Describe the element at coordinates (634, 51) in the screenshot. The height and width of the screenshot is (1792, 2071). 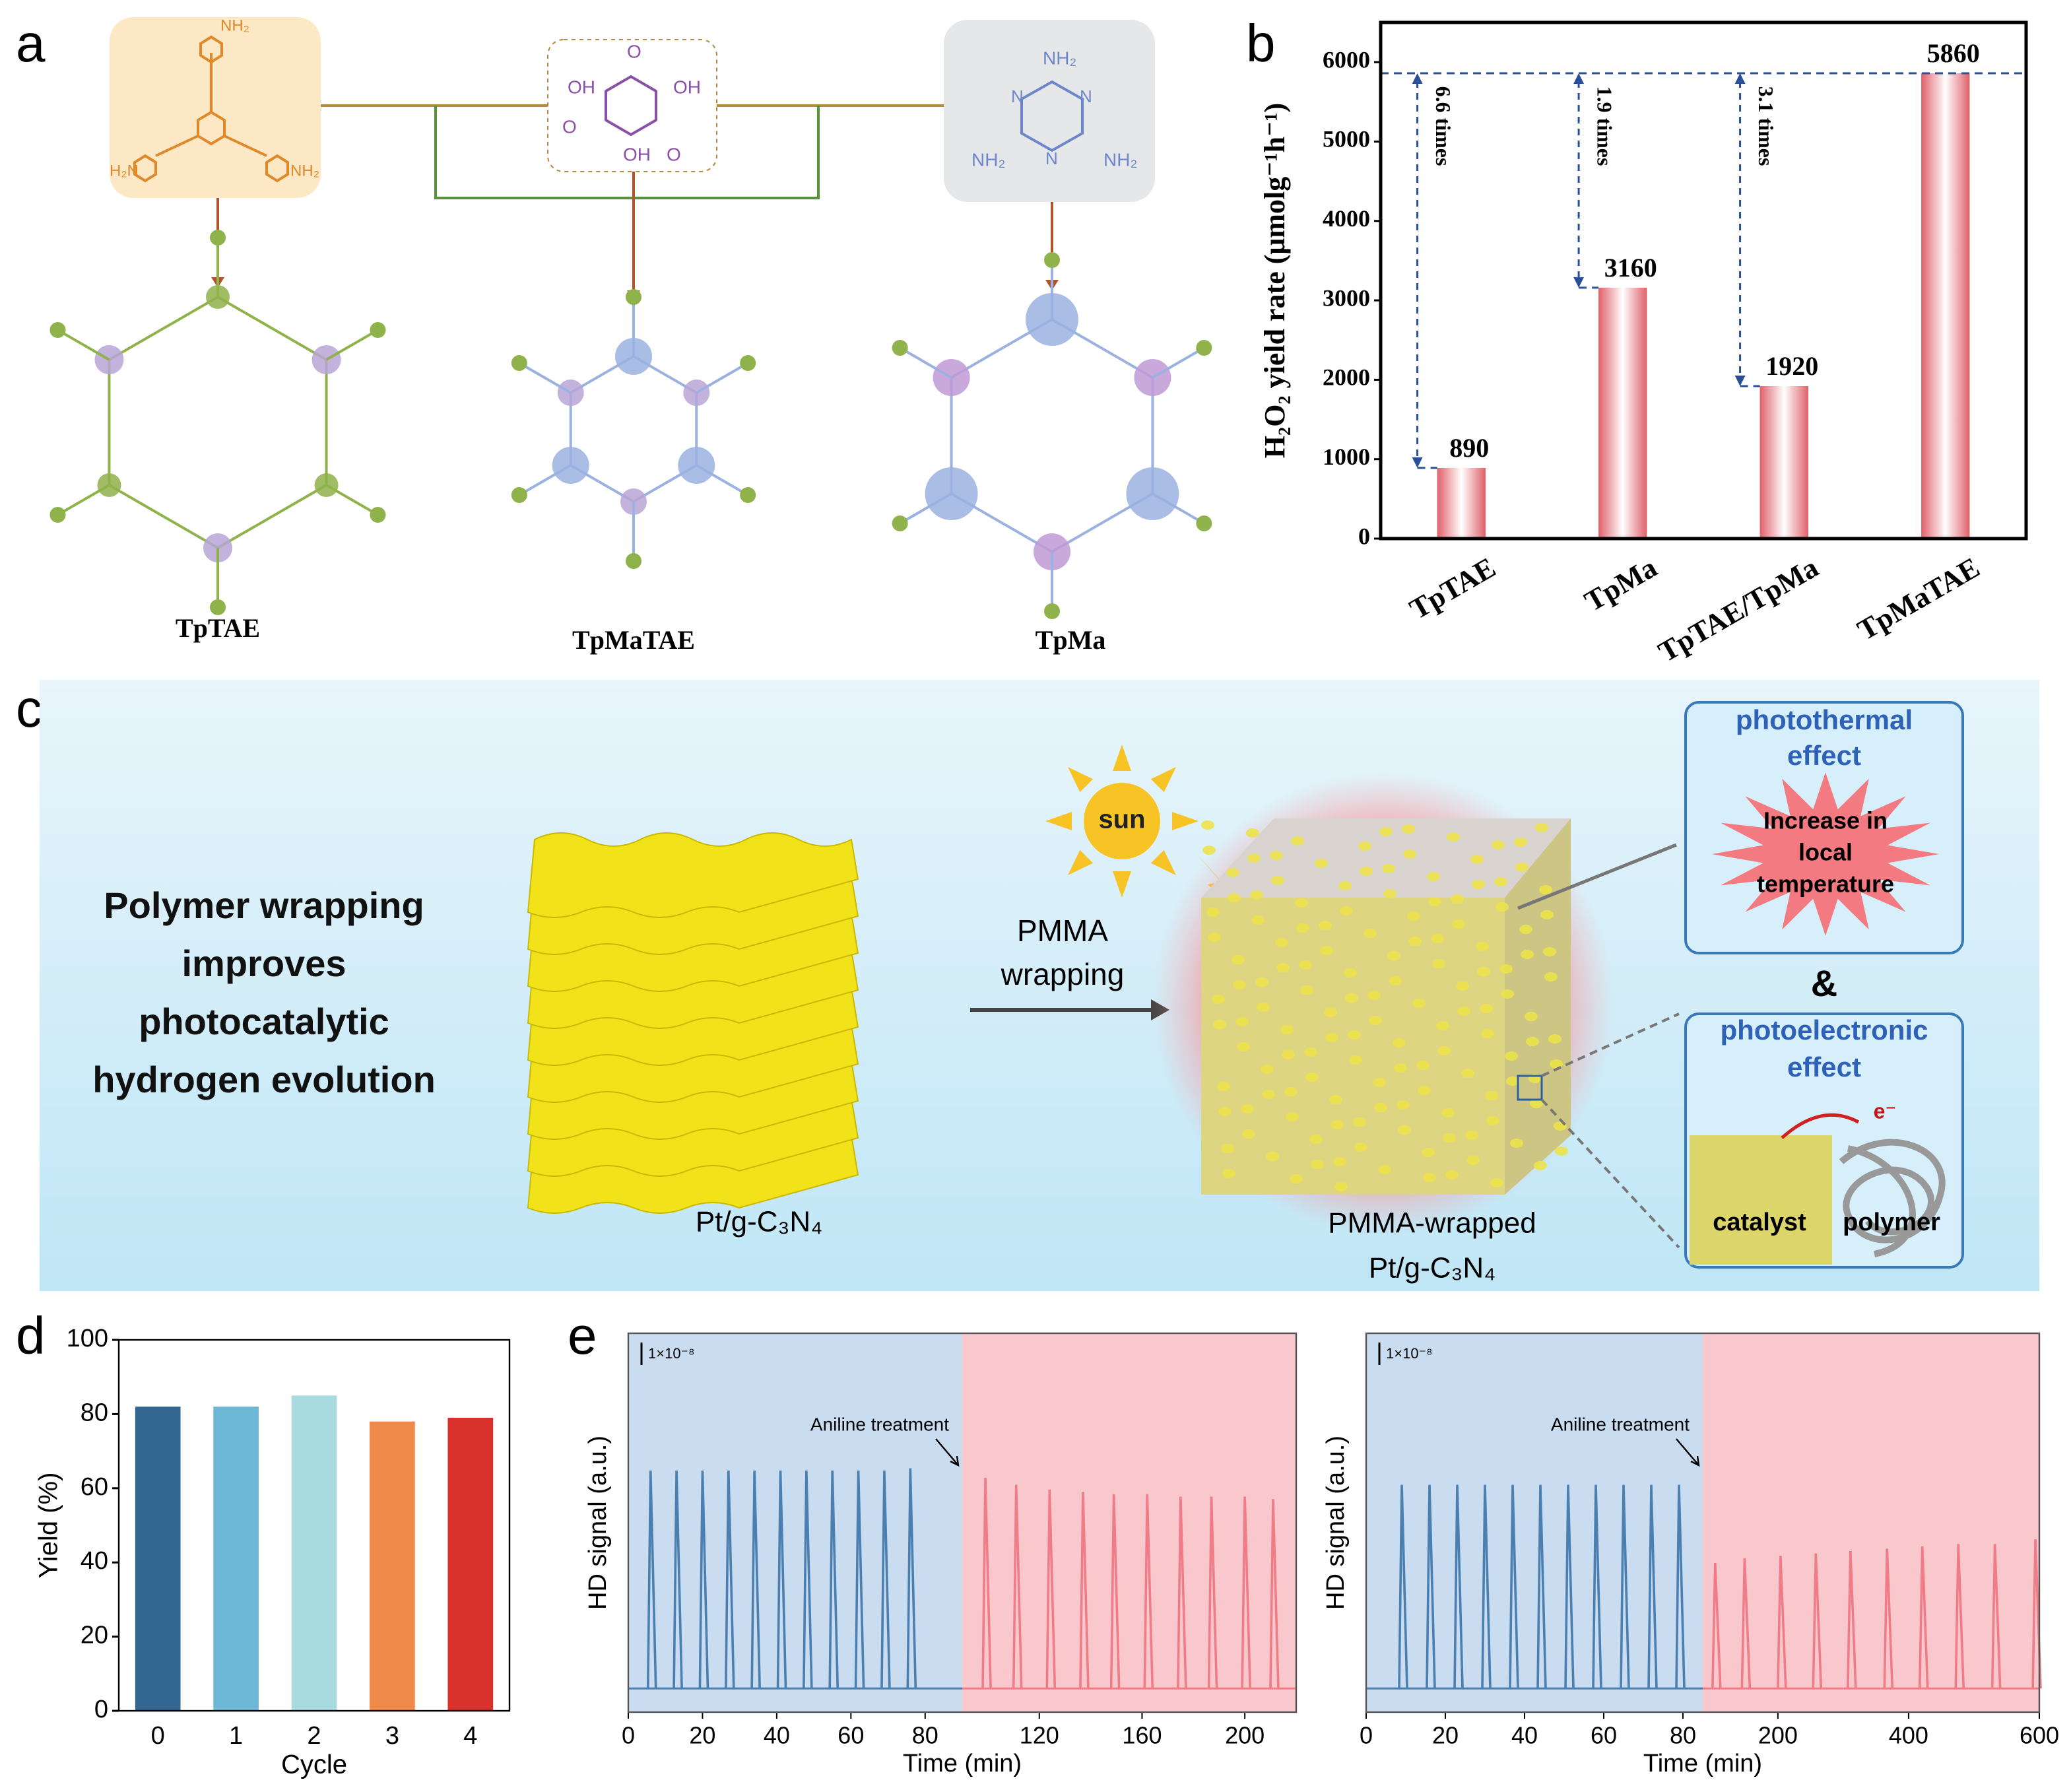
I see `atom-label: O` at that location.